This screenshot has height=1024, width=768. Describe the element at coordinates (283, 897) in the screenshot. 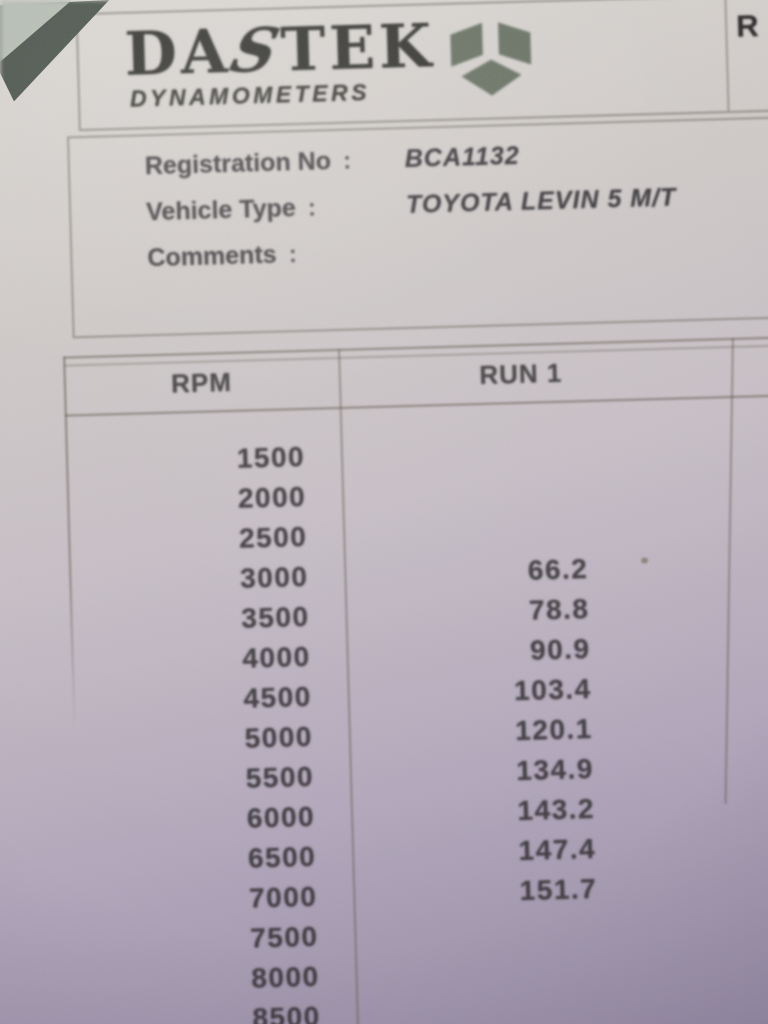

I see `rpm-cell: 7000` at that location.